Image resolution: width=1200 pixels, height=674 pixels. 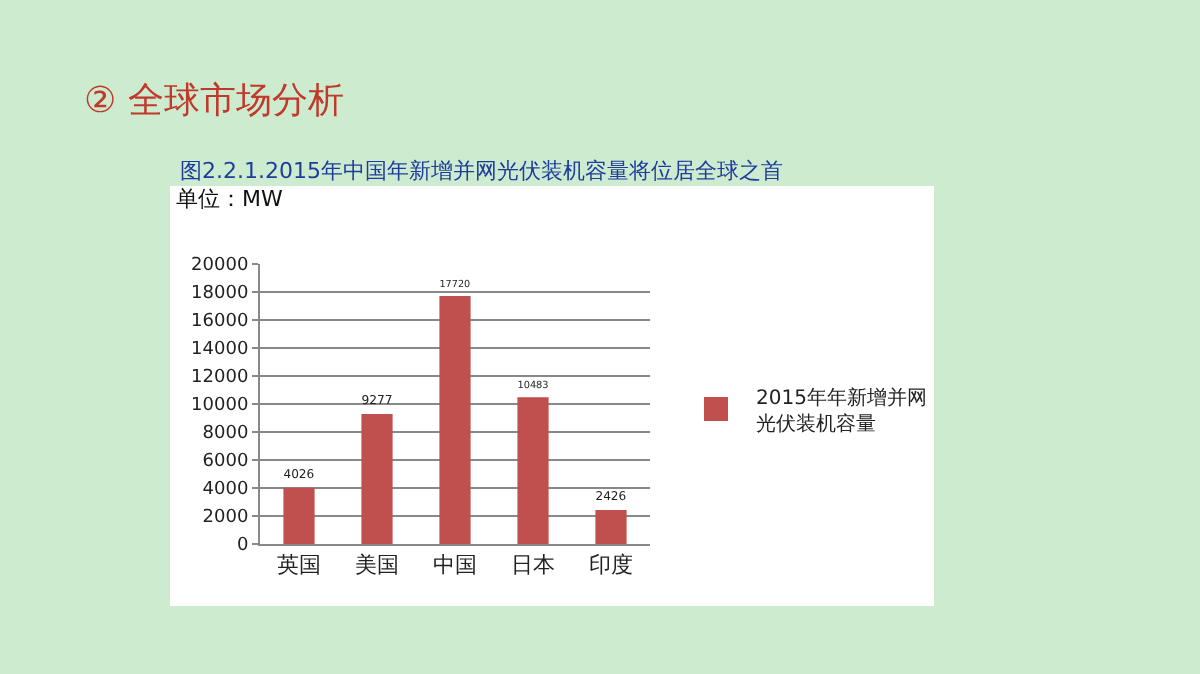 What do you see at coordinates (455, 565) in the screenshot?
I see `x-tick-label: 中国` at bounding box center [455, 565].